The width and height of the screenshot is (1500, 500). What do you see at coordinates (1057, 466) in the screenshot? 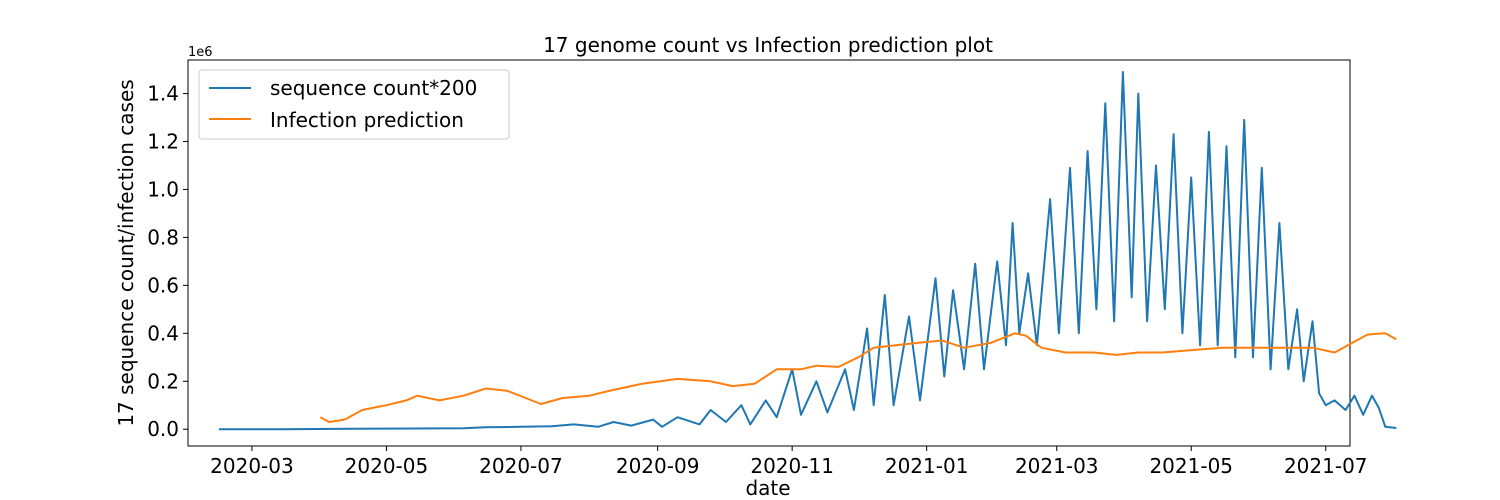
I see `x-tick-label: 2021-03` at bounding box center [1057, 466].